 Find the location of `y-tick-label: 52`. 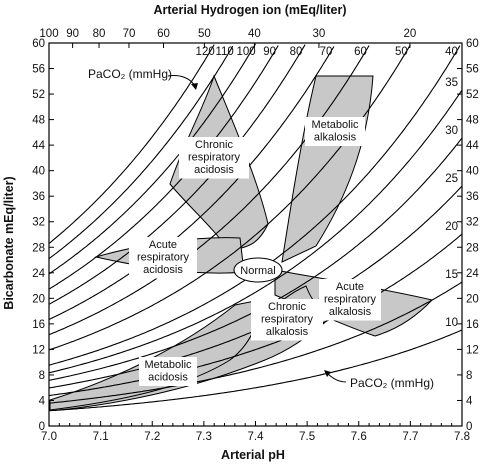

y-tick-label: 52 is located at coordinates (38, 95).